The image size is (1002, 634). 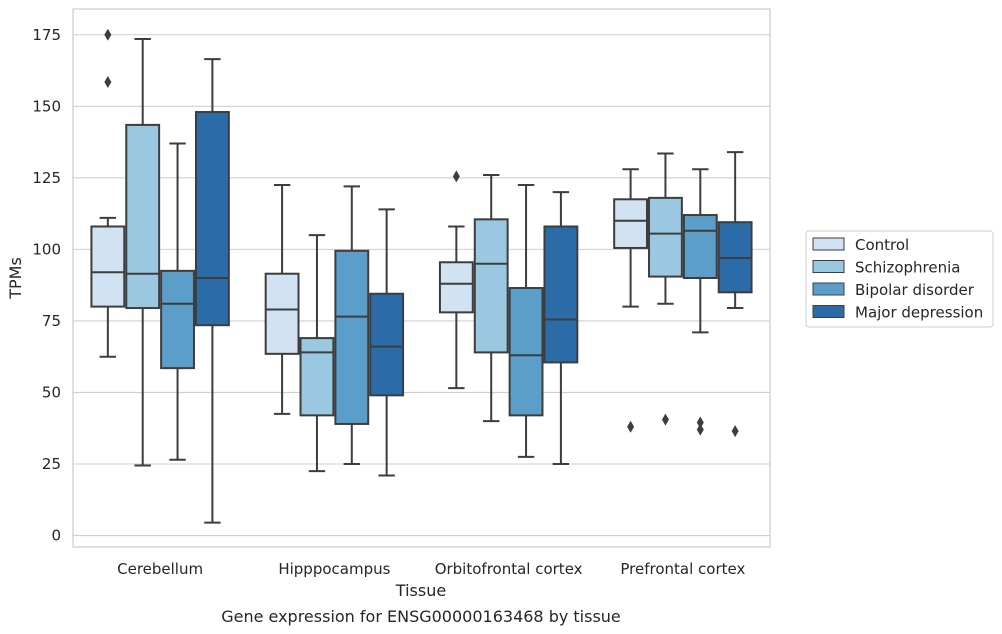 I want to click on legend-label: Schizophrenia, so click(x=907, y=268).